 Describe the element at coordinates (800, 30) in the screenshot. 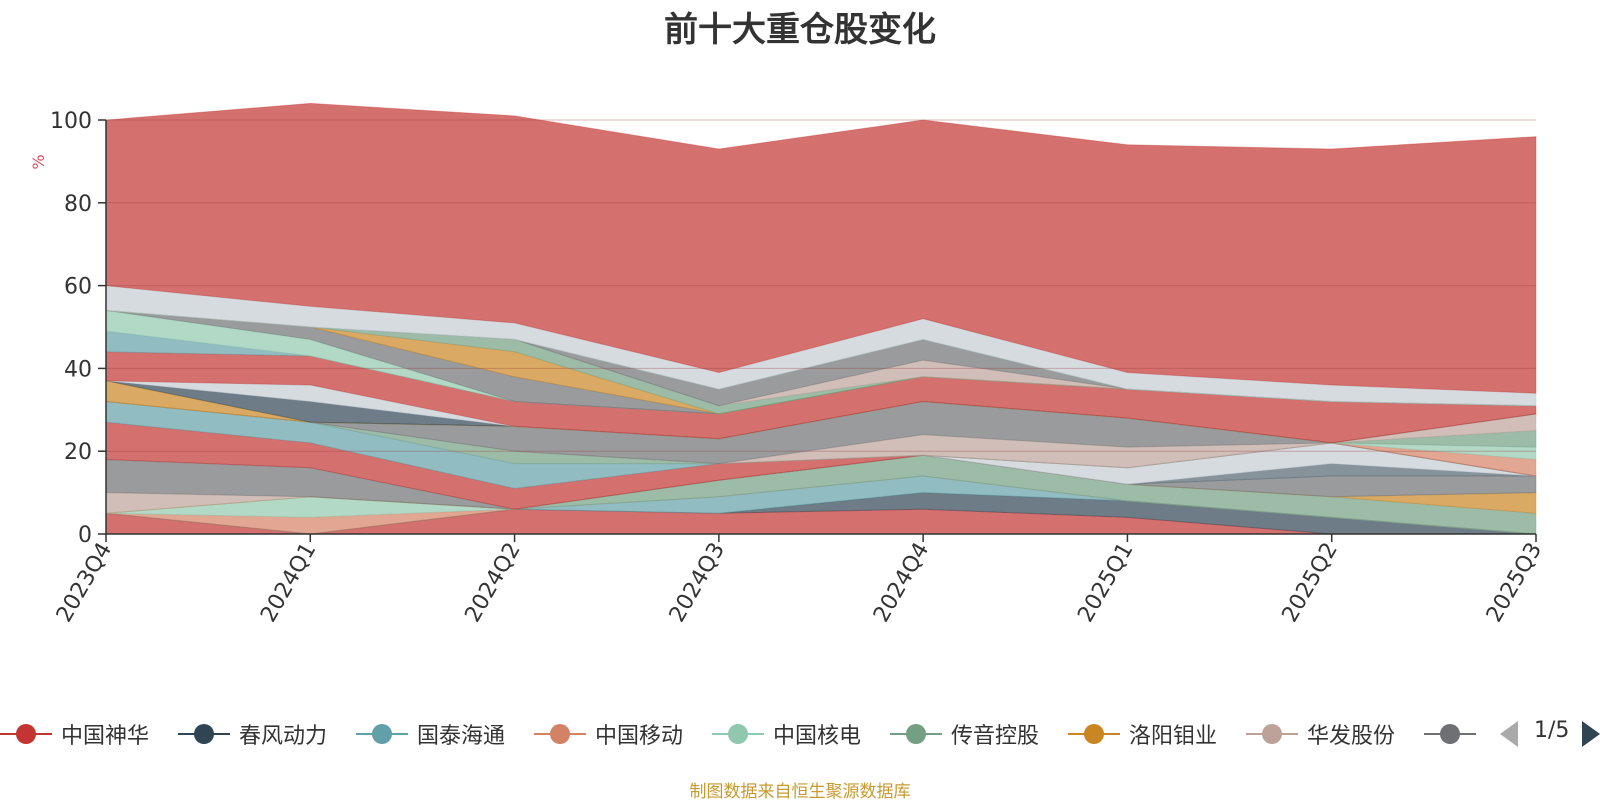

I see `chart-title: 前十大重仓股变化` at that location.